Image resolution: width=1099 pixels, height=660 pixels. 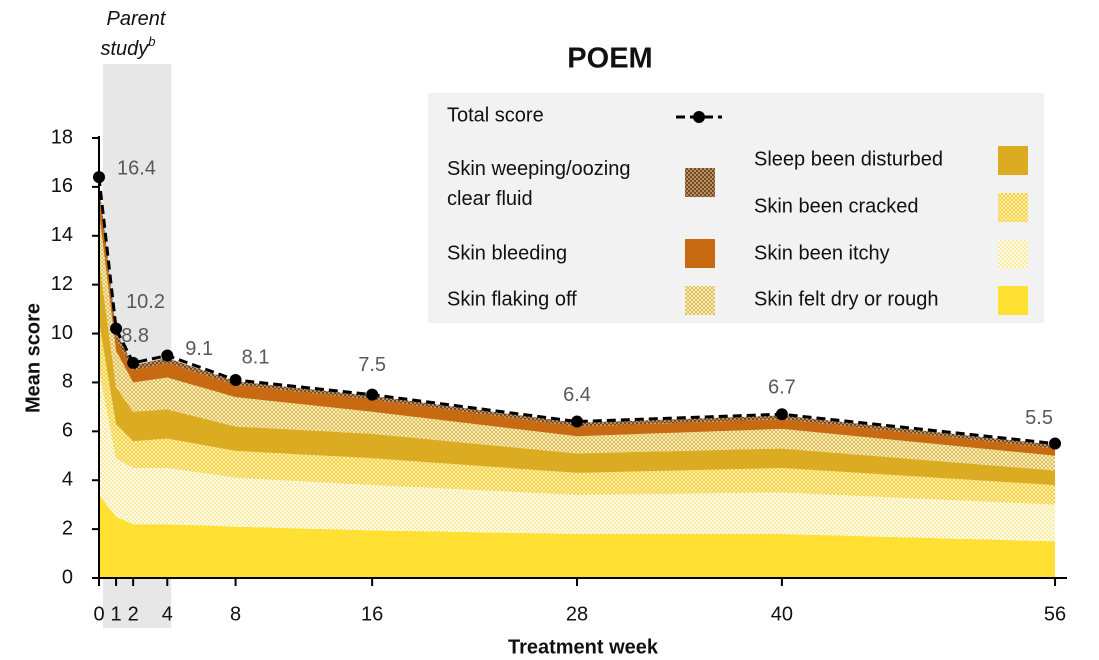 I want to click on legend-label: Total score, so click(x=495, y=115).